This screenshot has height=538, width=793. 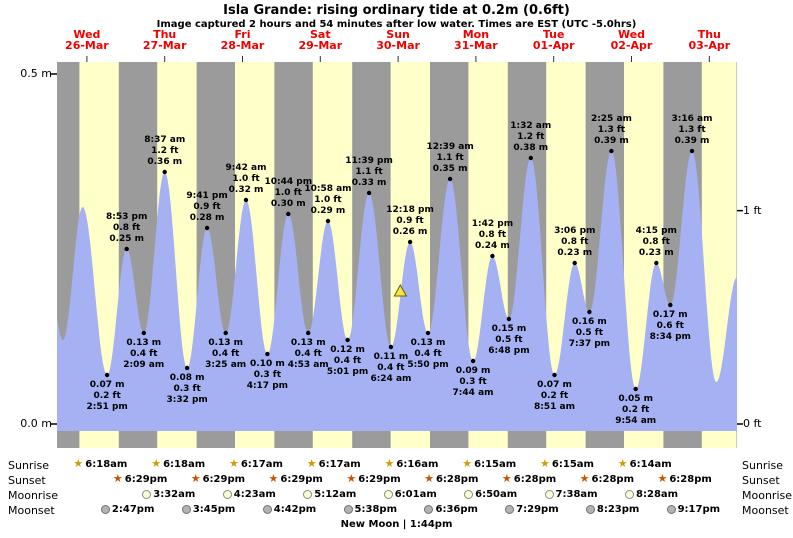 What do you see at coordinates (27, 480) in the screenshot?
I see `almanac-row-label-left: Sunset` at bounding box center [27, 480].